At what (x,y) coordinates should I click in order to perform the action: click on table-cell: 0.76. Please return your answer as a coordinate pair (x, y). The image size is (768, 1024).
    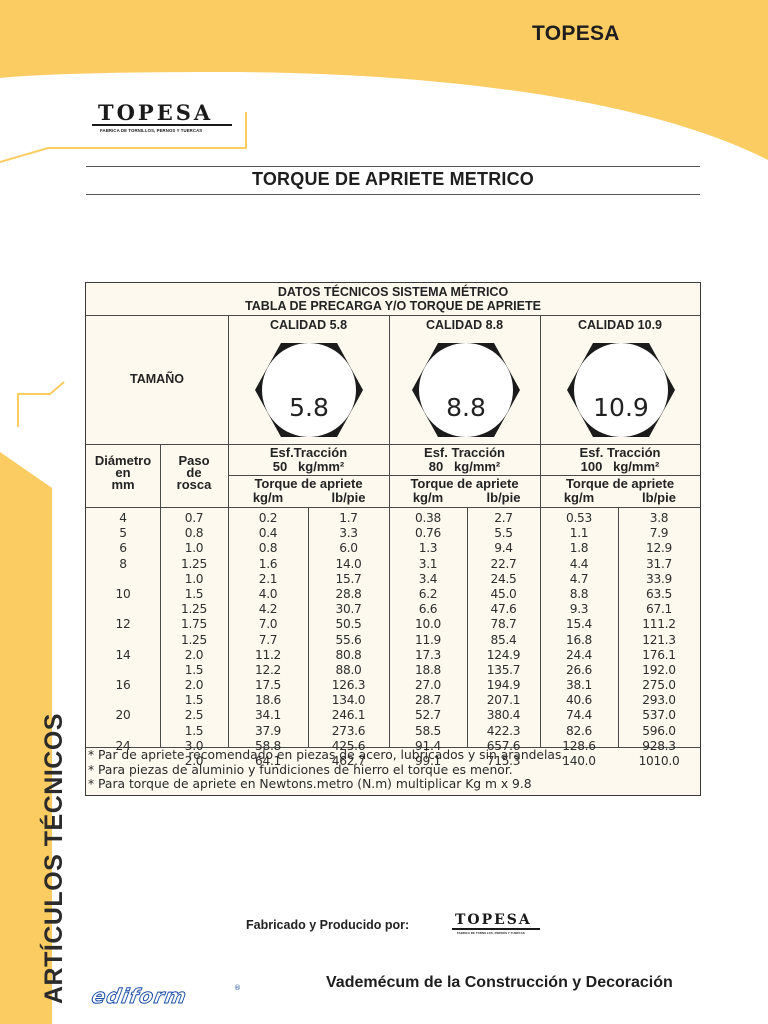
    Looking at the image, I should click on (428, 533).